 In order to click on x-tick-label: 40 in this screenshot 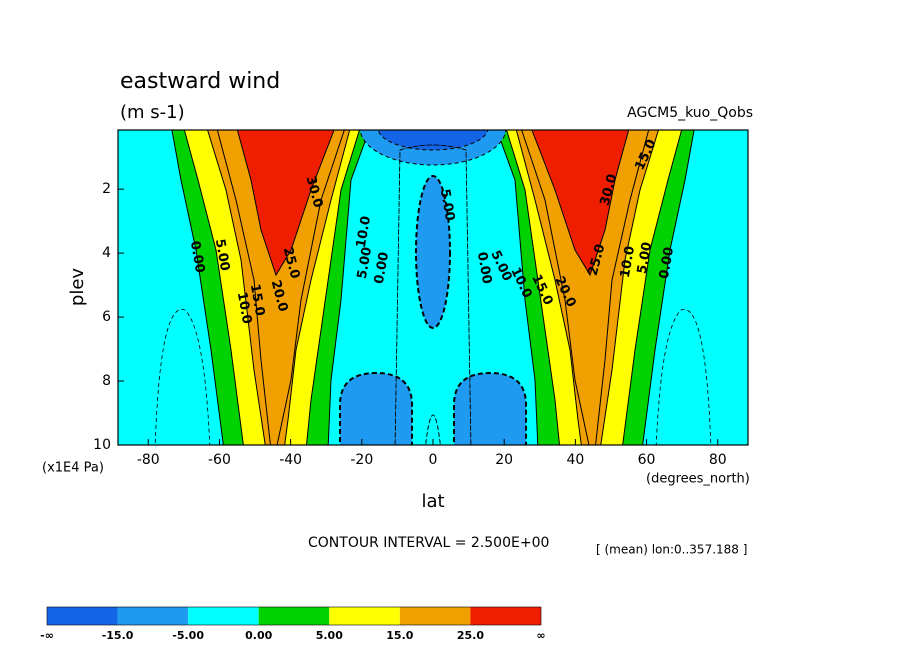, I will do `click(575, 460)`.